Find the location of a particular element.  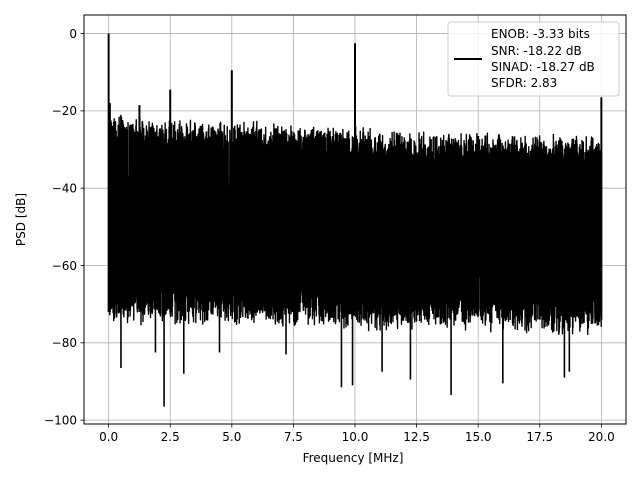

x-tick-label: 20.0 is located at coordinates (601, 437).